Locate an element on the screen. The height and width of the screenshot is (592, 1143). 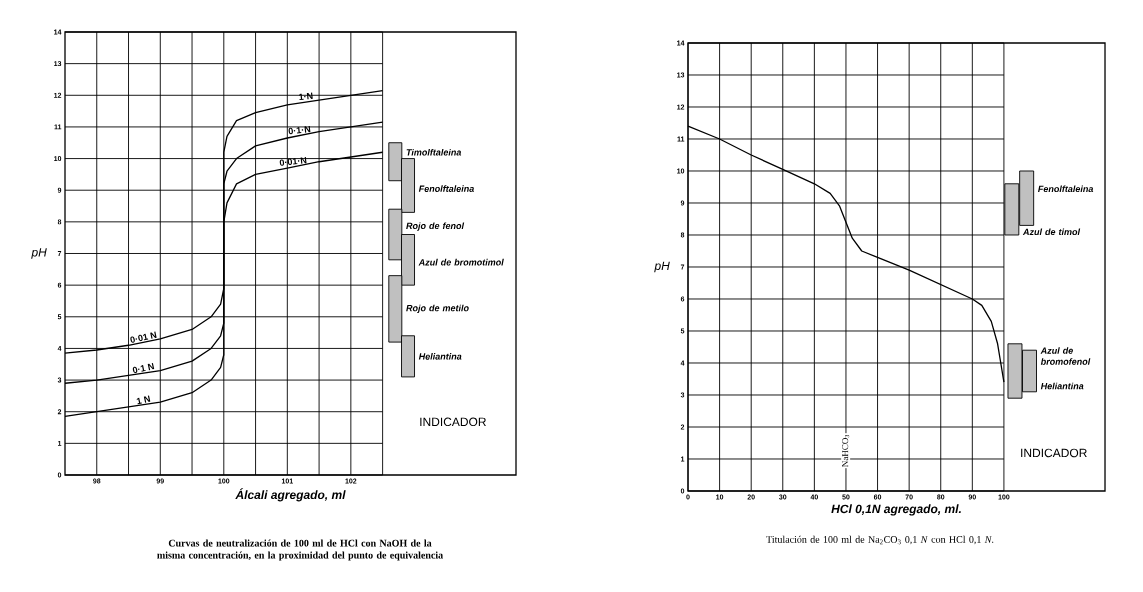
series-label: Rojo de metilo is located at coordinates (437, 309).